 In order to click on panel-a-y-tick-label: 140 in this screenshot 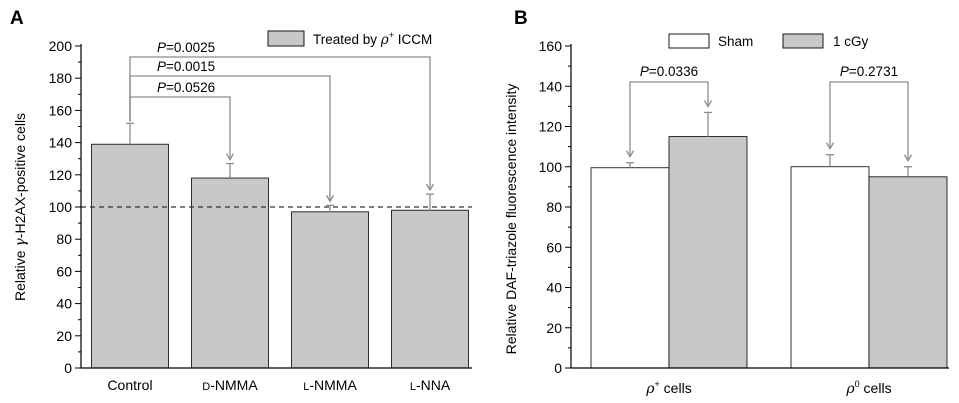, I will do `click(61, 143)`.